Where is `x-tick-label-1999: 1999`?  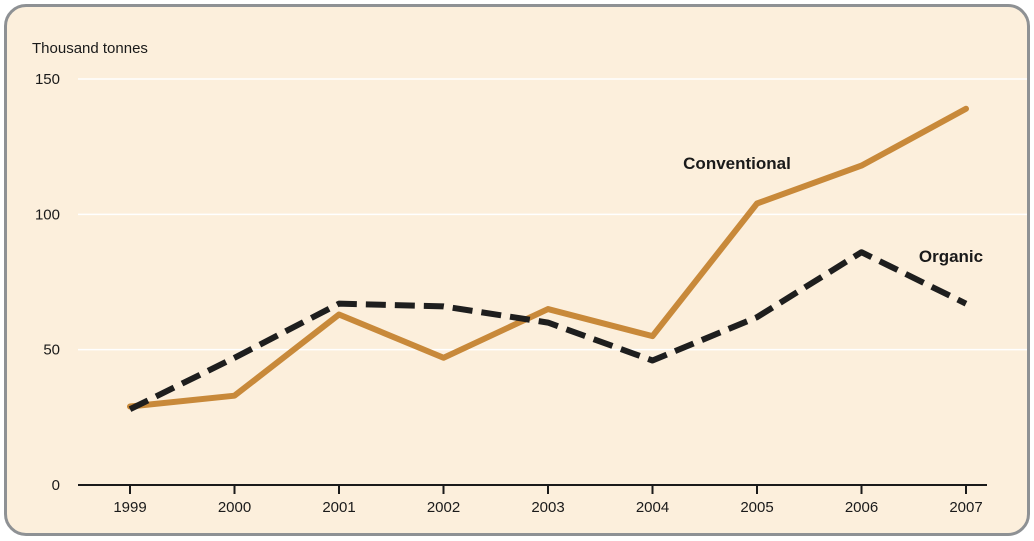 x-tick-label-1999: 1999 is located at coordinates (129, 507).